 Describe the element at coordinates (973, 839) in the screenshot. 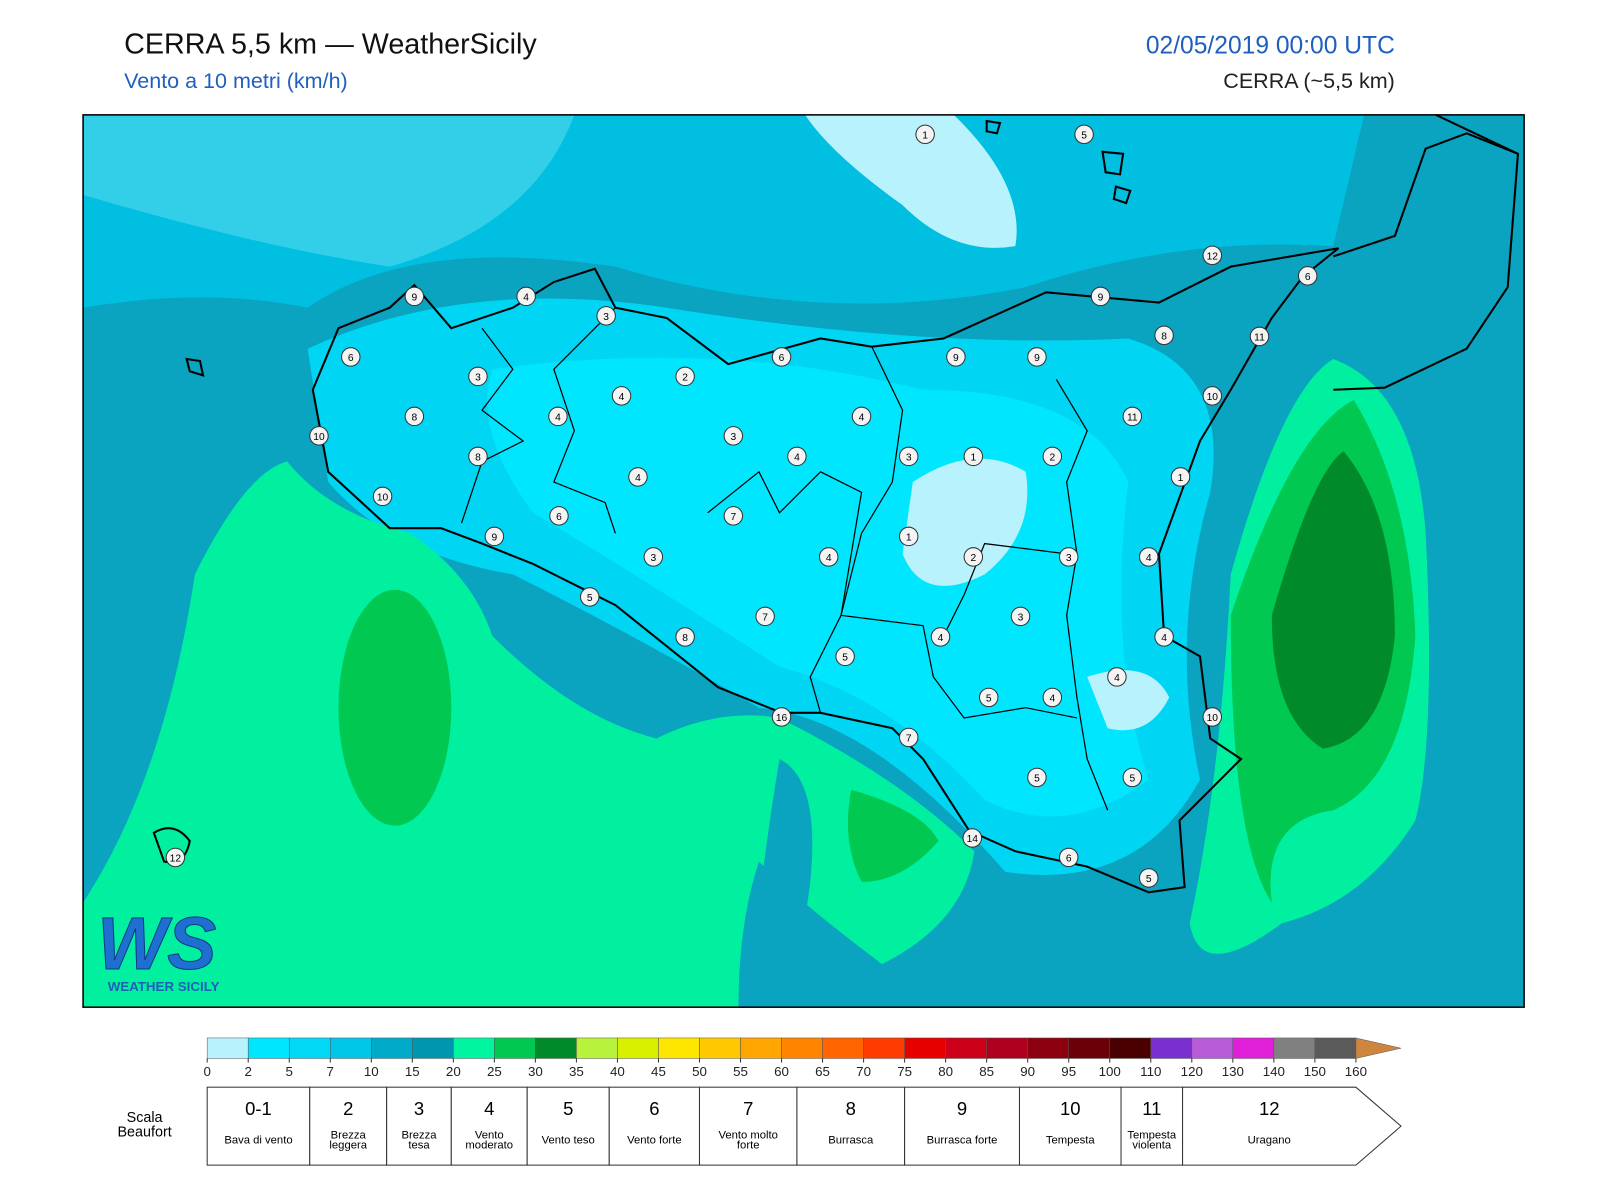

I see `station-value: 14` at that location.